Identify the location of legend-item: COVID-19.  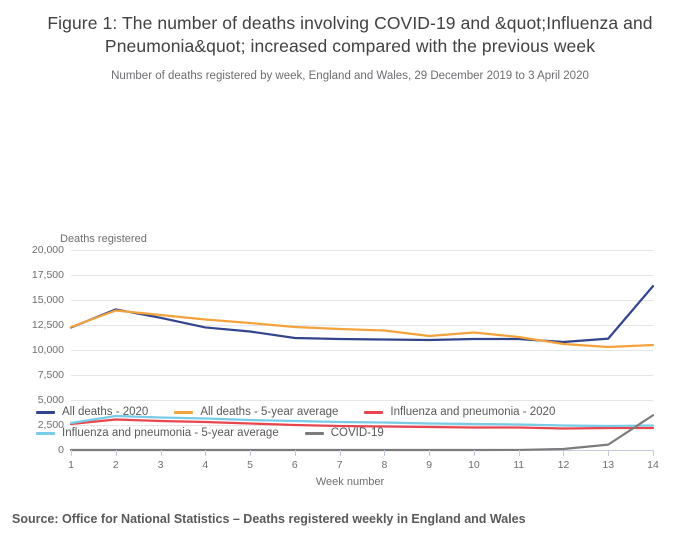
(344, 433).